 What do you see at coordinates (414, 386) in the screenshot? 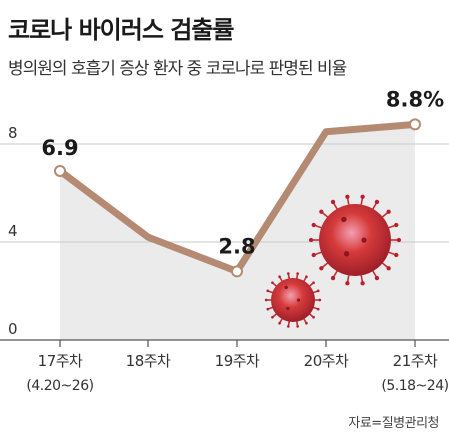
I see `x-tick-sublabel: (5.18~24)` at bounding box center [414, 386].